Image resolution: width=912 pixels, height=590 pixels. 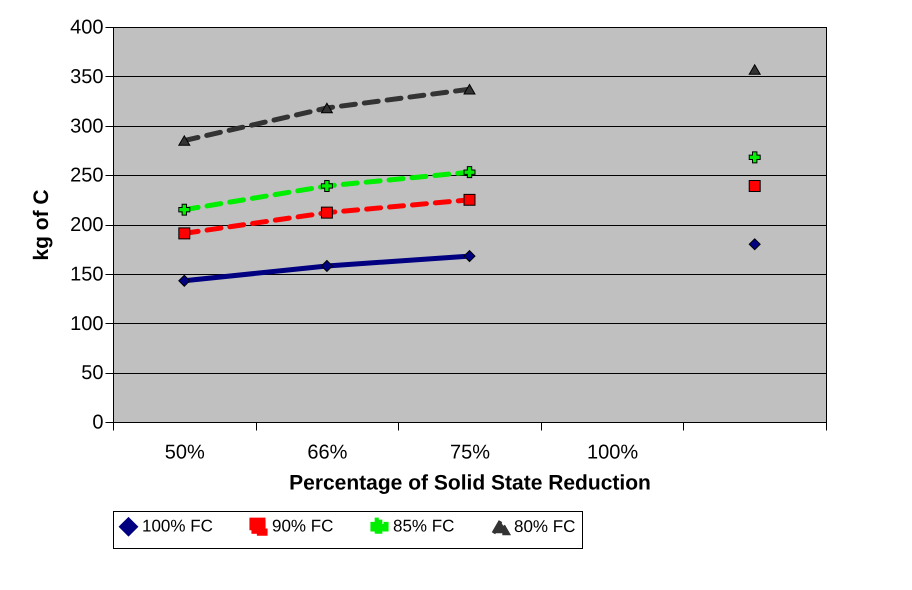 I want to click on legend-label: 80% FC, so click(x=545, y=526).